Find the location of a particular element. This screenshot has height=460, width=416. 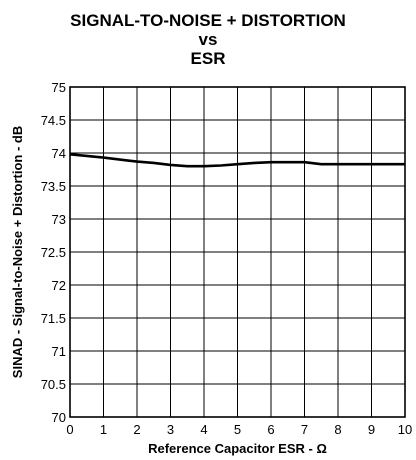

x-tick-label: 10 is located at coordinates (405, 429).